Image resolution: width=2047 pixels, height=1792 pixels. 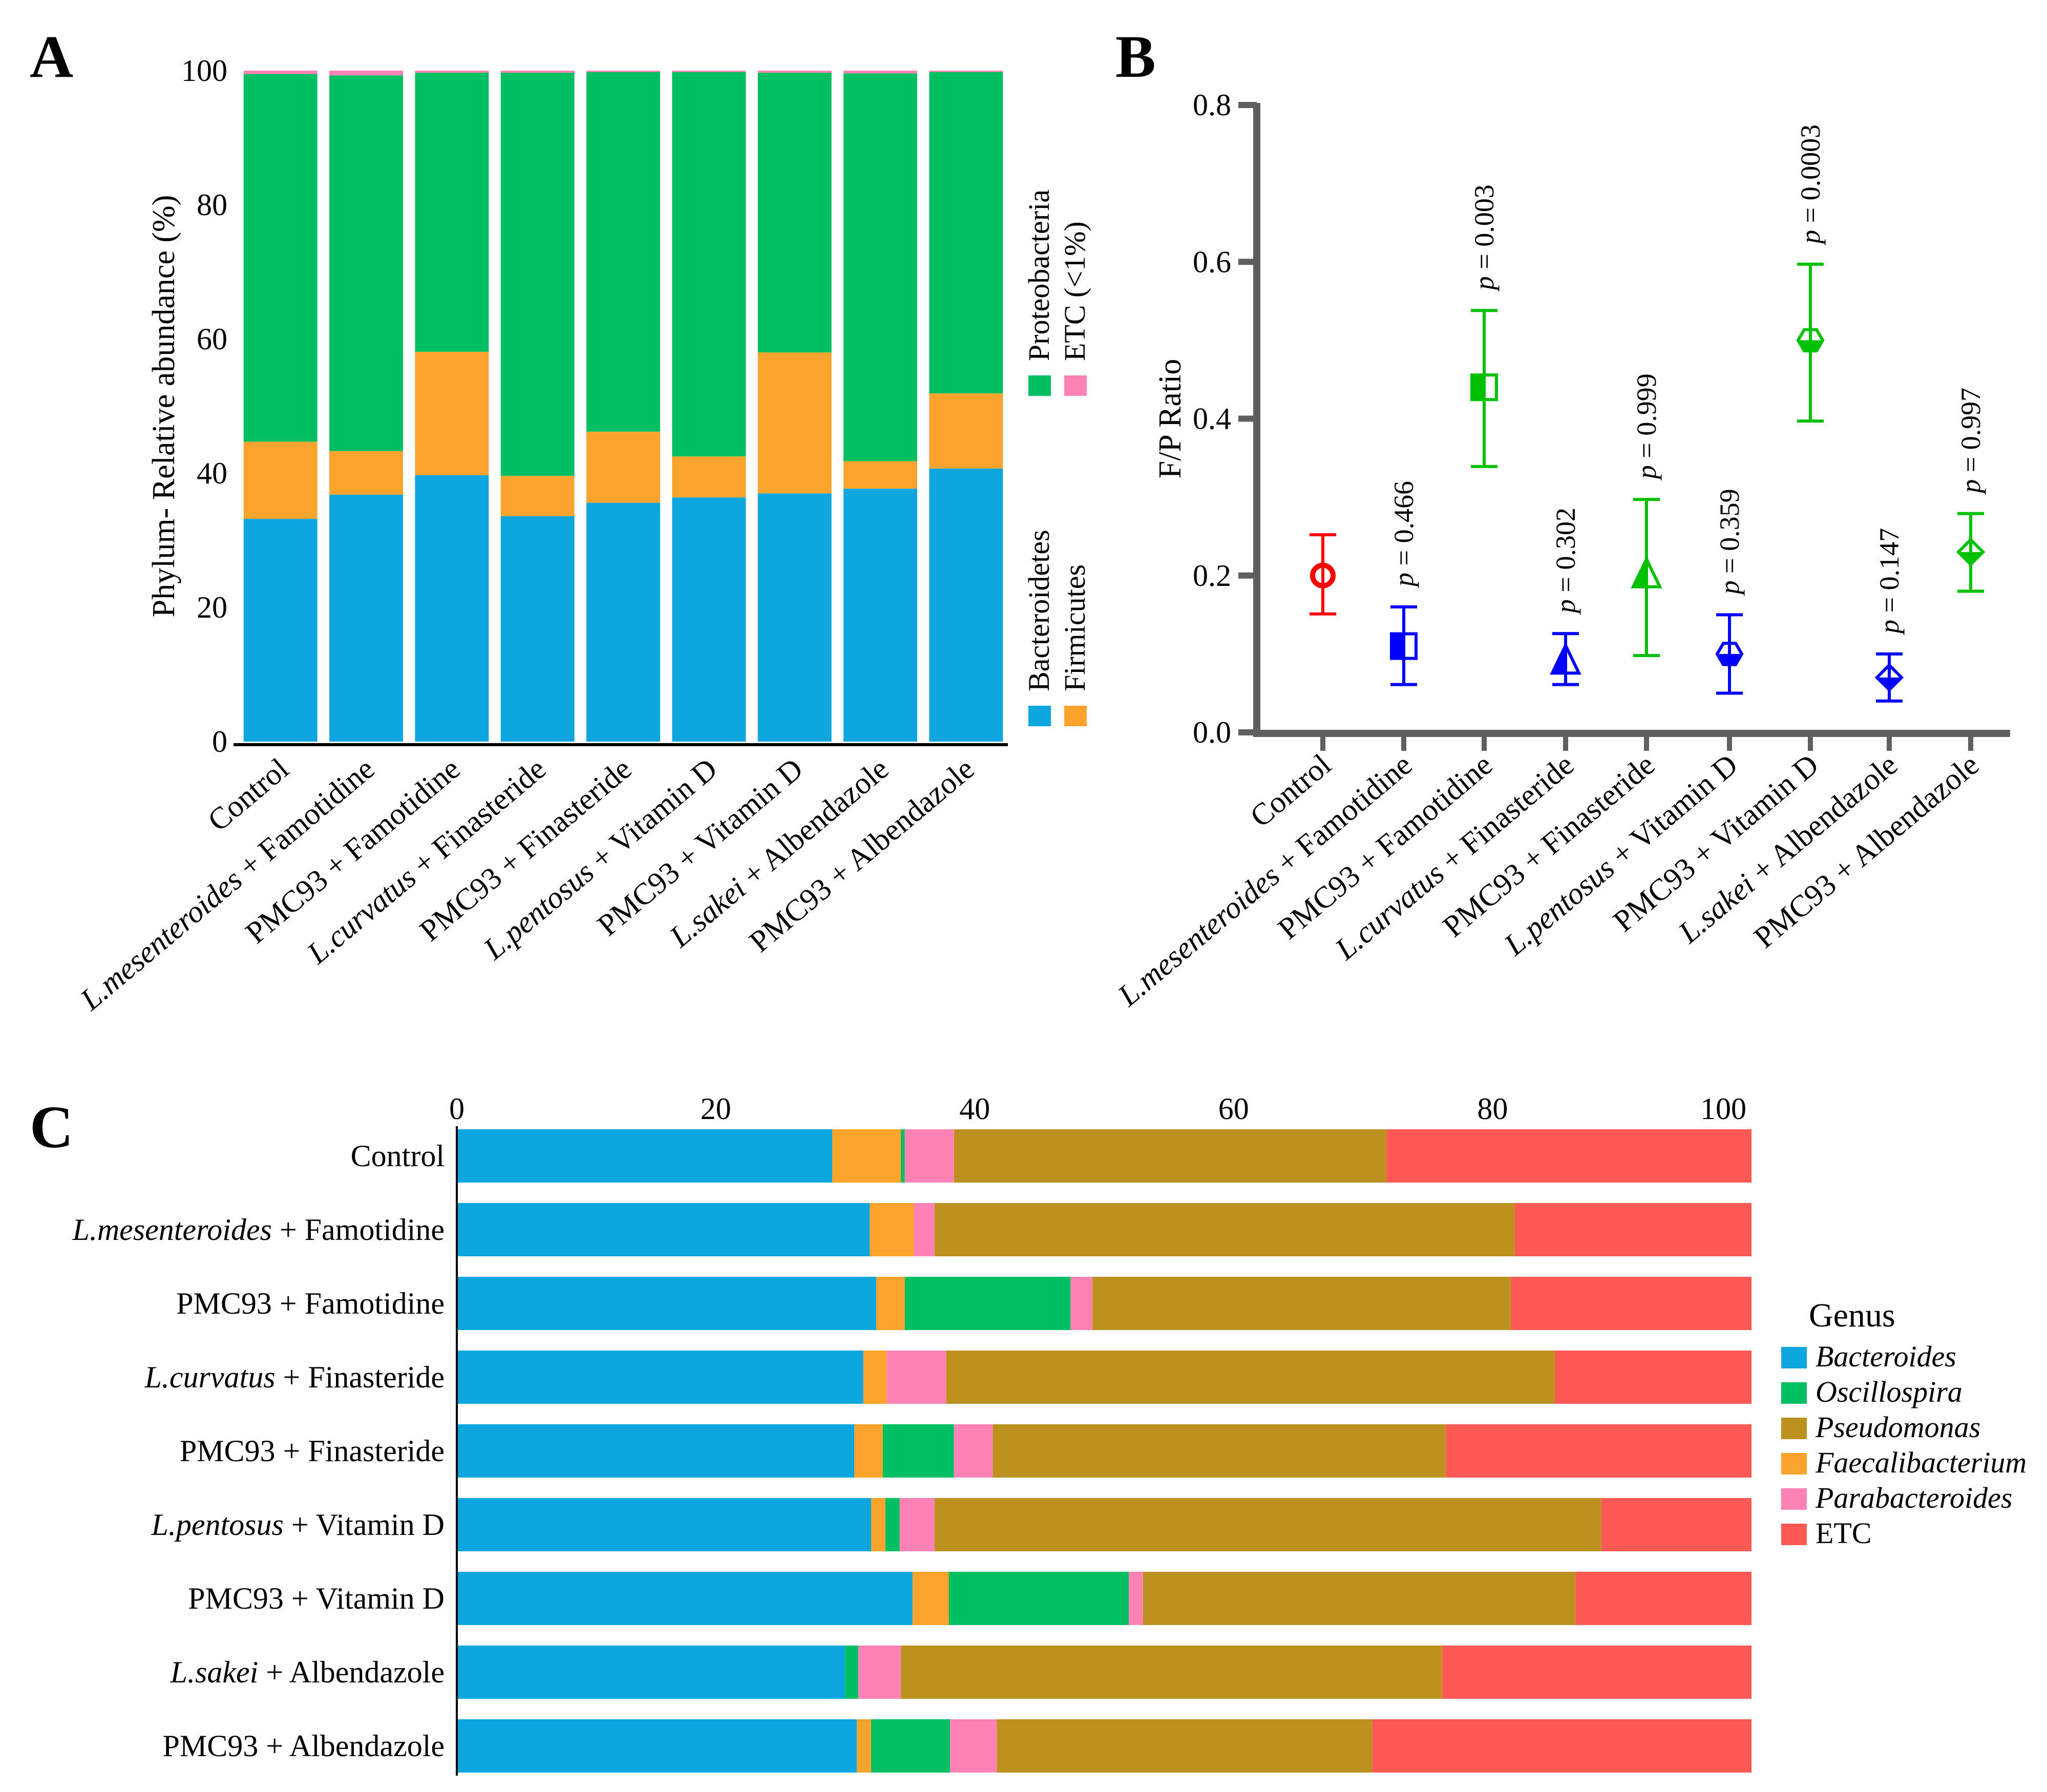 I want to click on y-tick-label: 0, so click(x=220, y=741).